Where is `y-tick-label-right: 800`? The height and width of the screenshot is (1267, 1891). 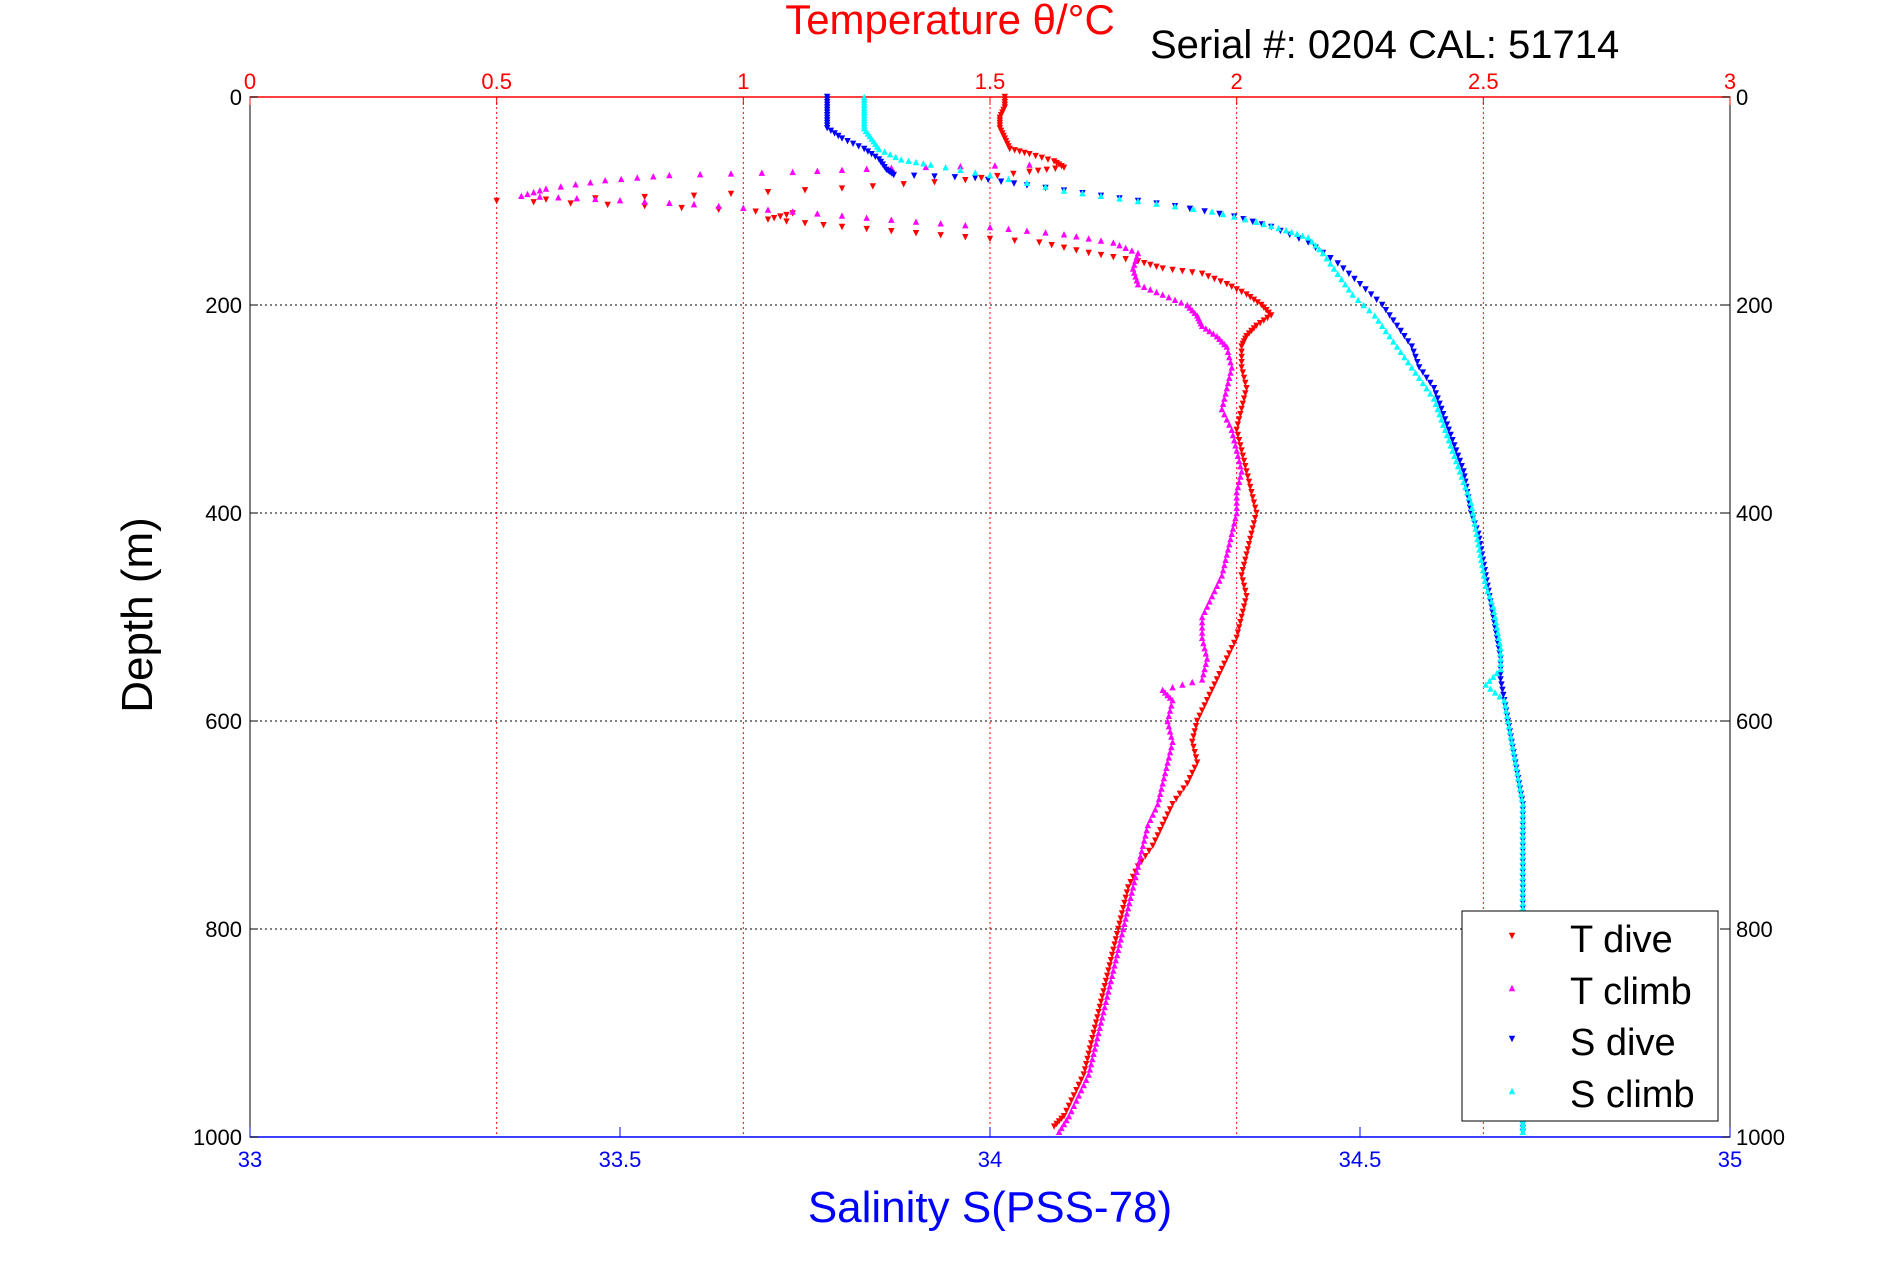
y-tick-label-right: 800 is located at coordinates (1754, 929).